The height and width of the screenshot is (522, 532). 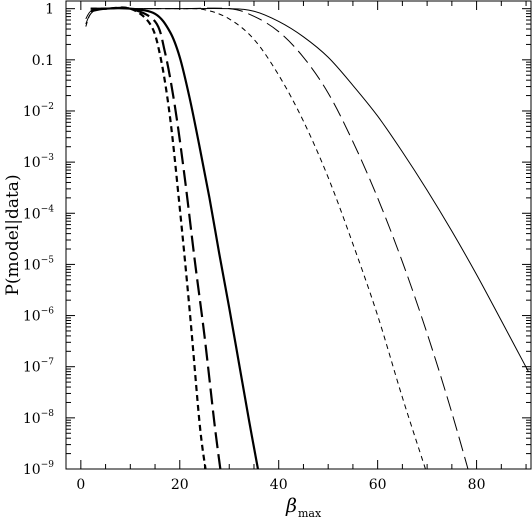 I want to click on x-axis-label: β max, so click(x=303, y=507).